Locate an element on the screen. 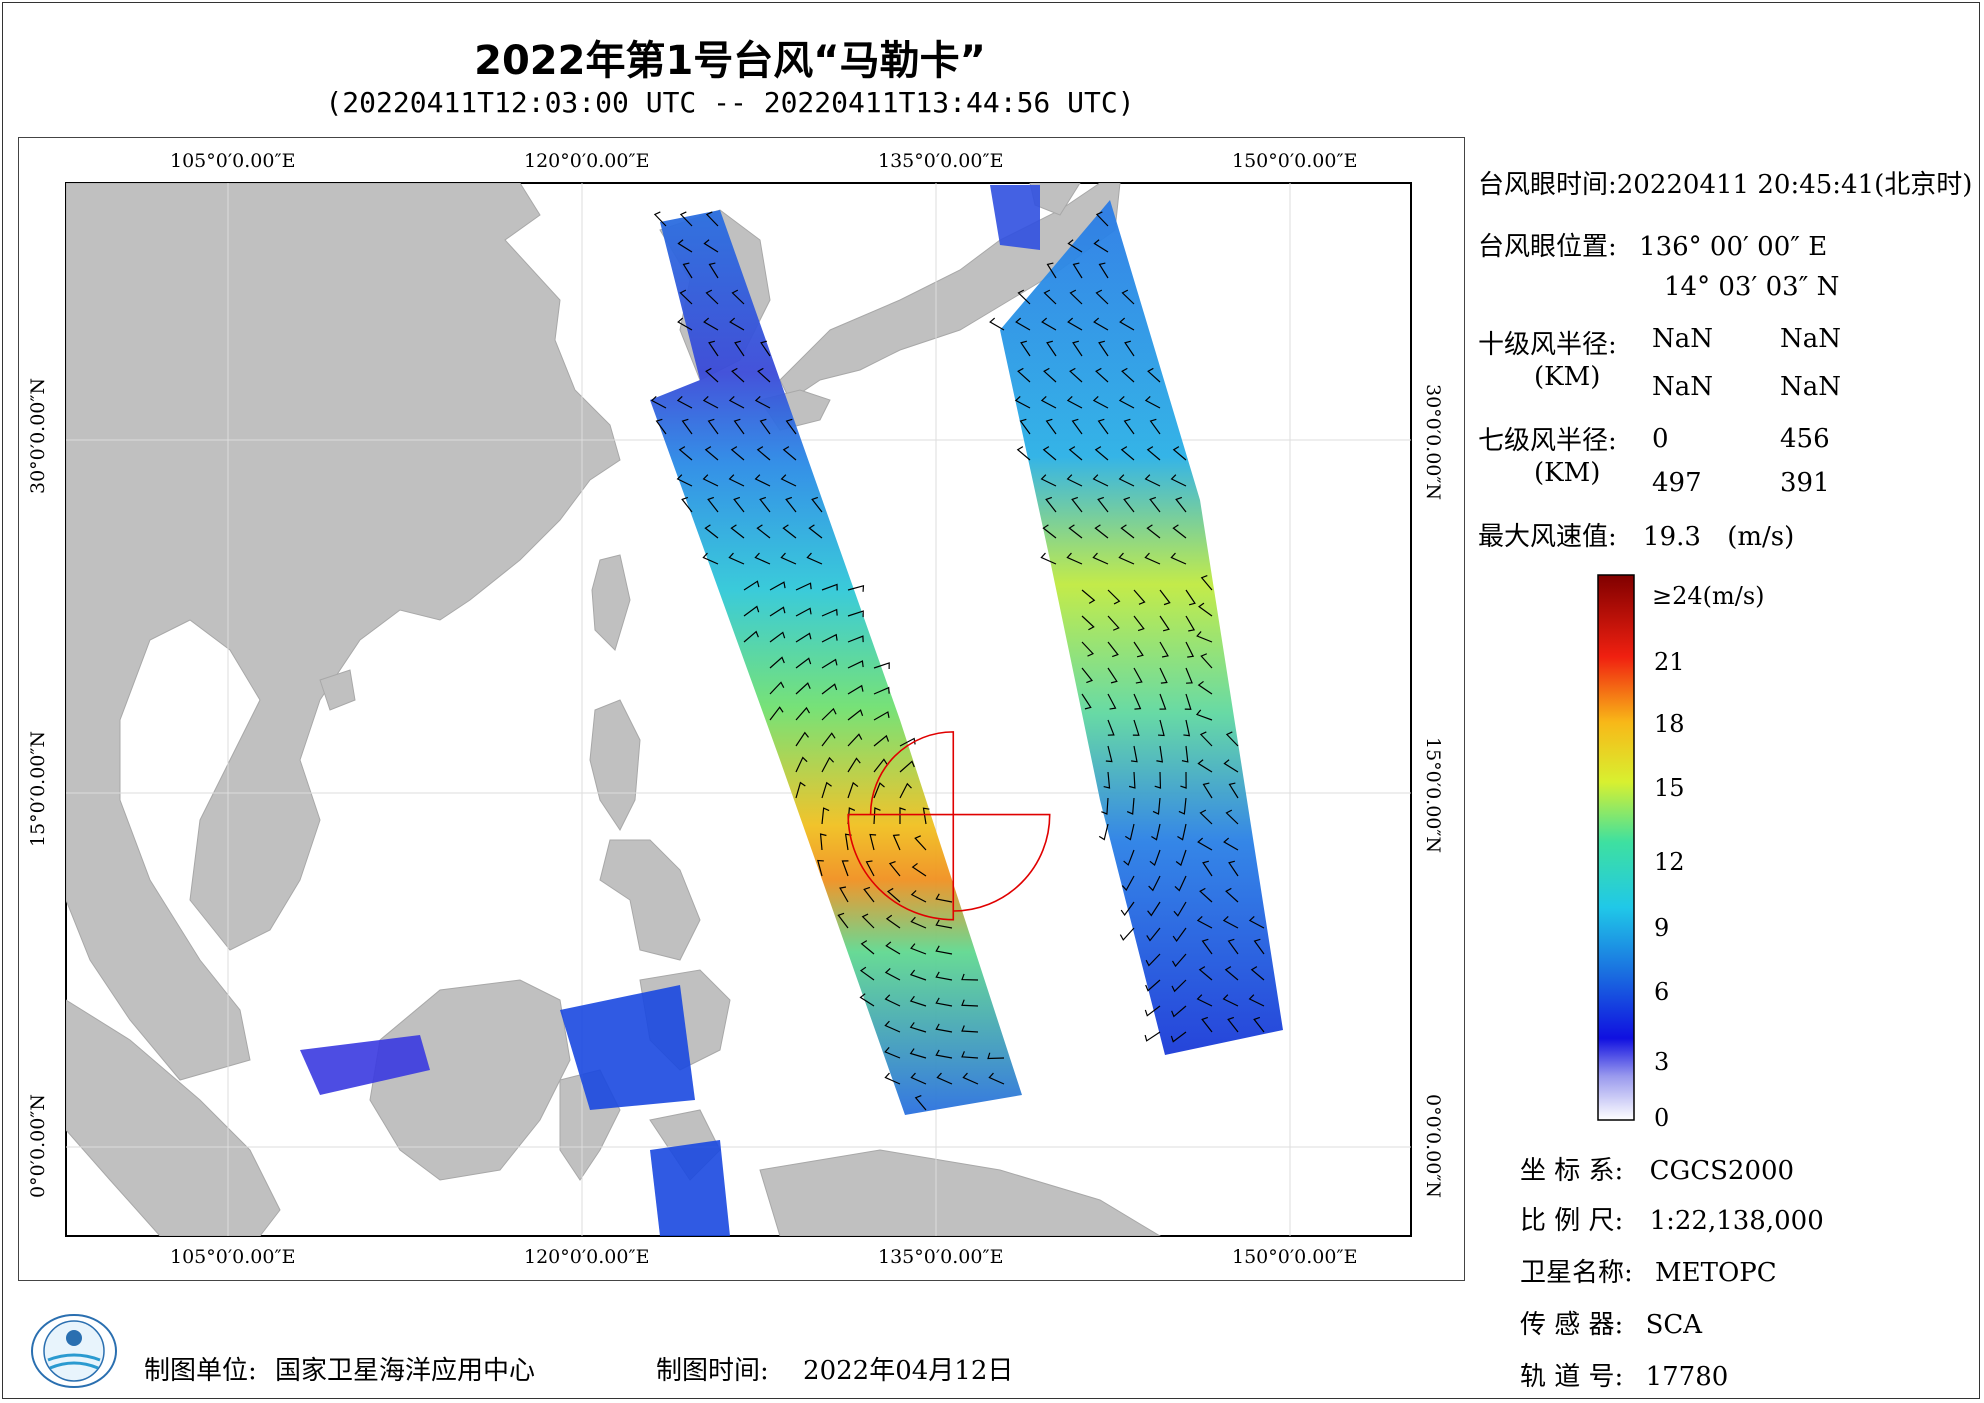  satellite-label: 卫星名称: is located at coordinates (1576, 1273).